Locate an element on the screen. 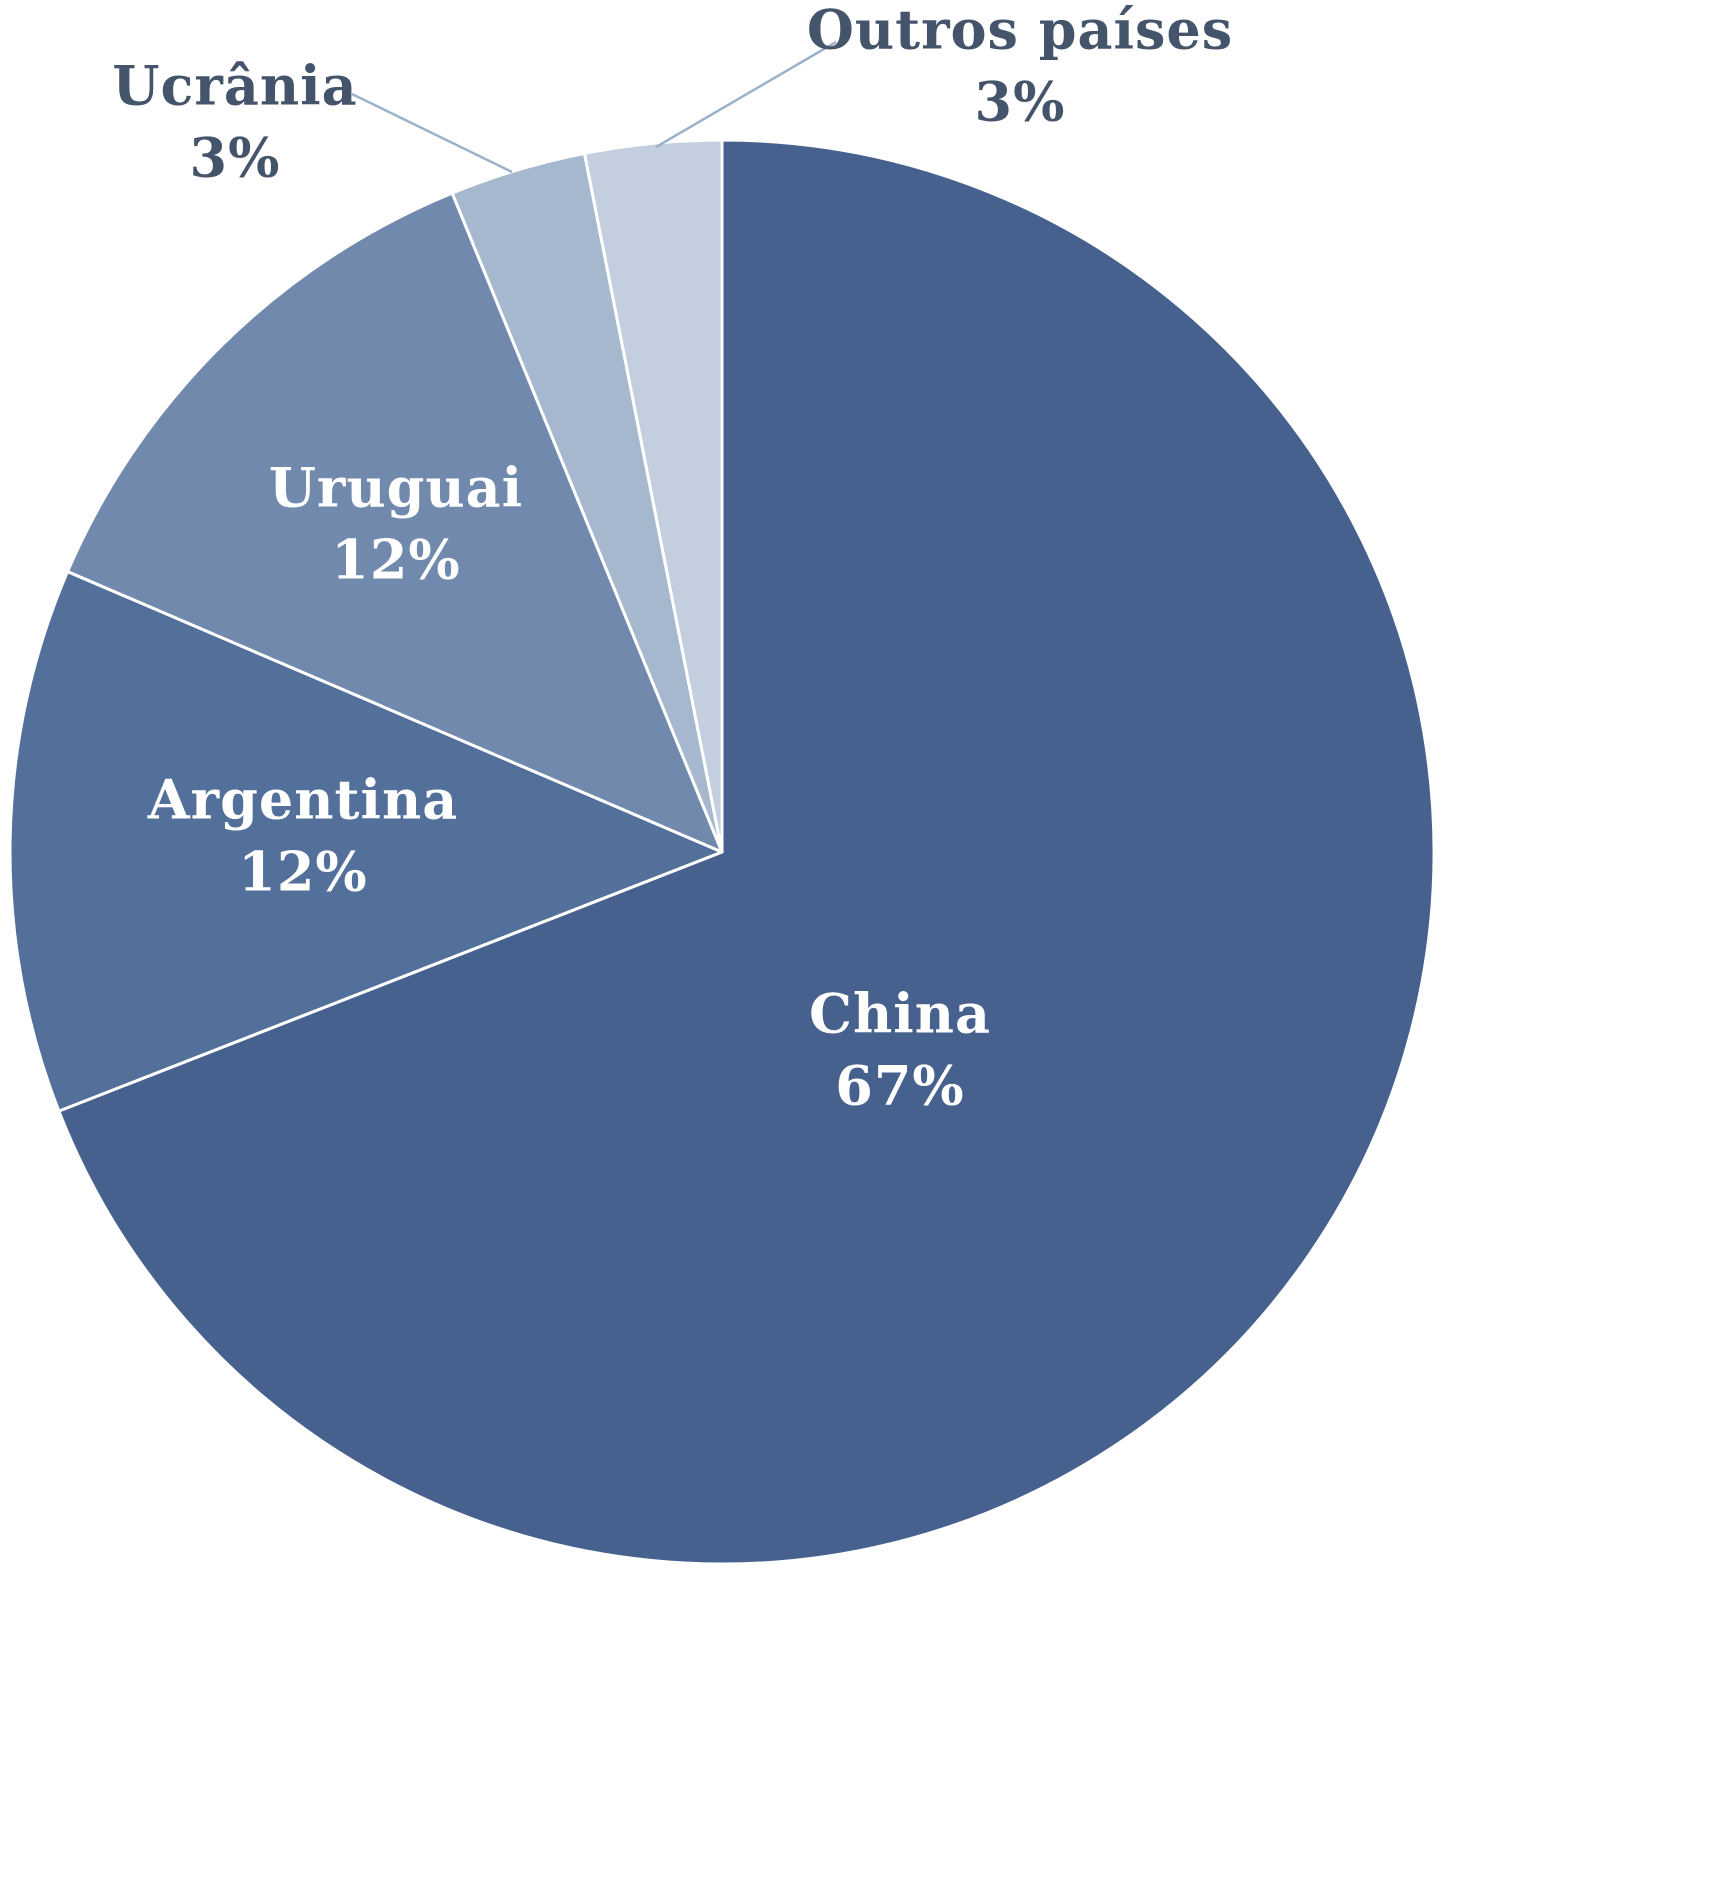 The height and width of the screenshot is (1890, 1734). slice-name: Ucrânia is located at coordinates (235, 85).